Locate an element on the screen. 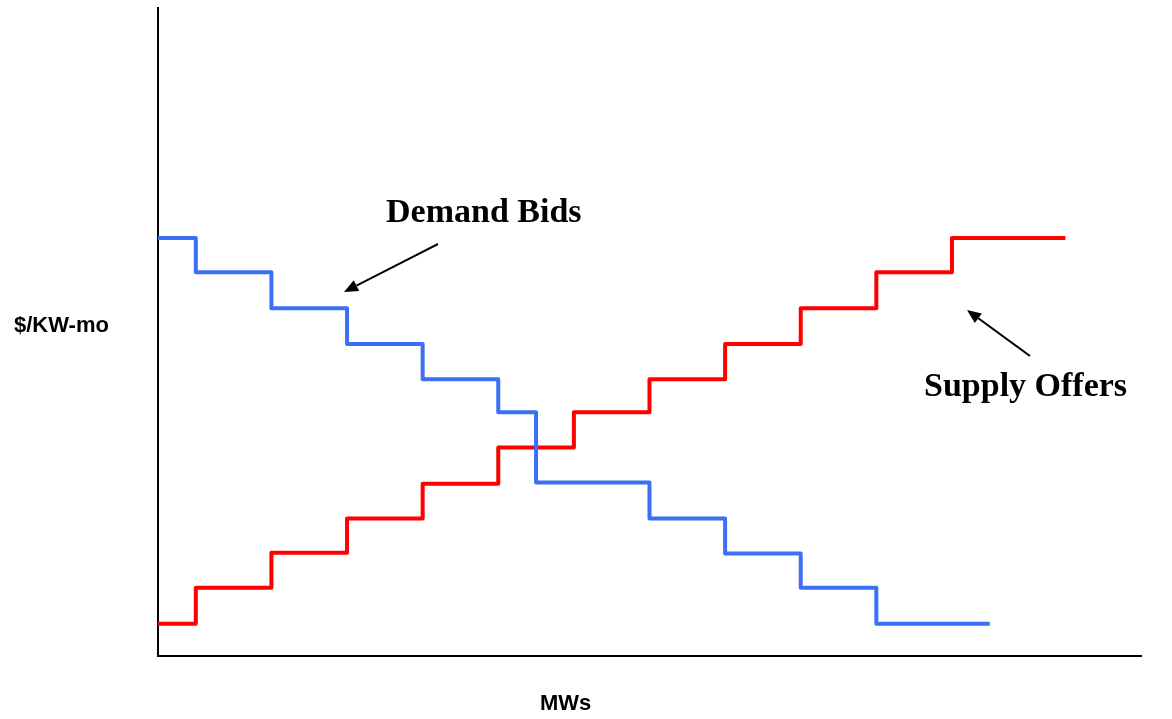 The height and width of the screenshot is (719, 1172). x-axis-title: MWs is located at coordinates (566, 703).